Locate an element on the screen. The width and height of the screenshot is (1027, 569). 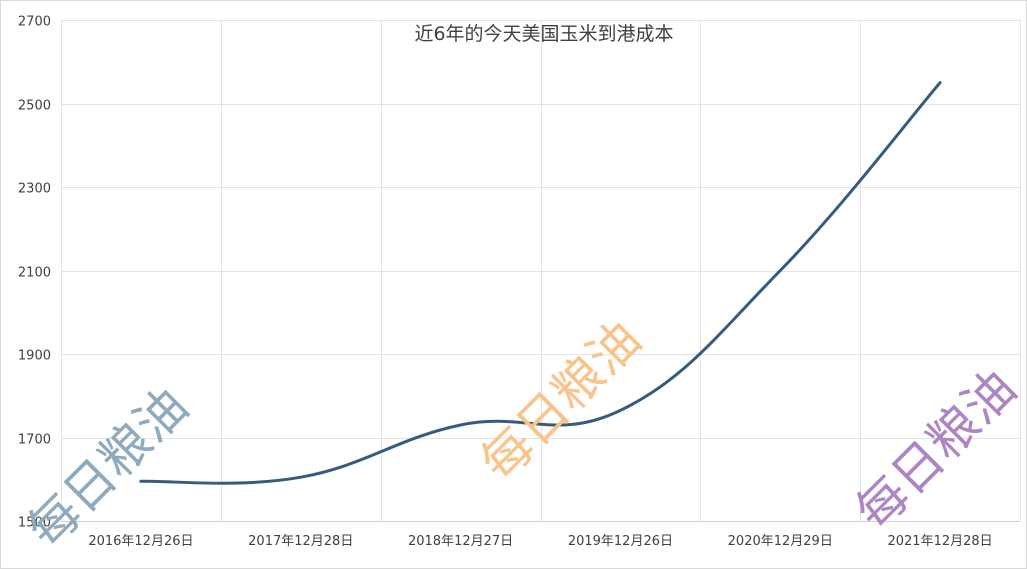
x-tick-label: 2021年12月28日 is located at coordinates (939, 541).